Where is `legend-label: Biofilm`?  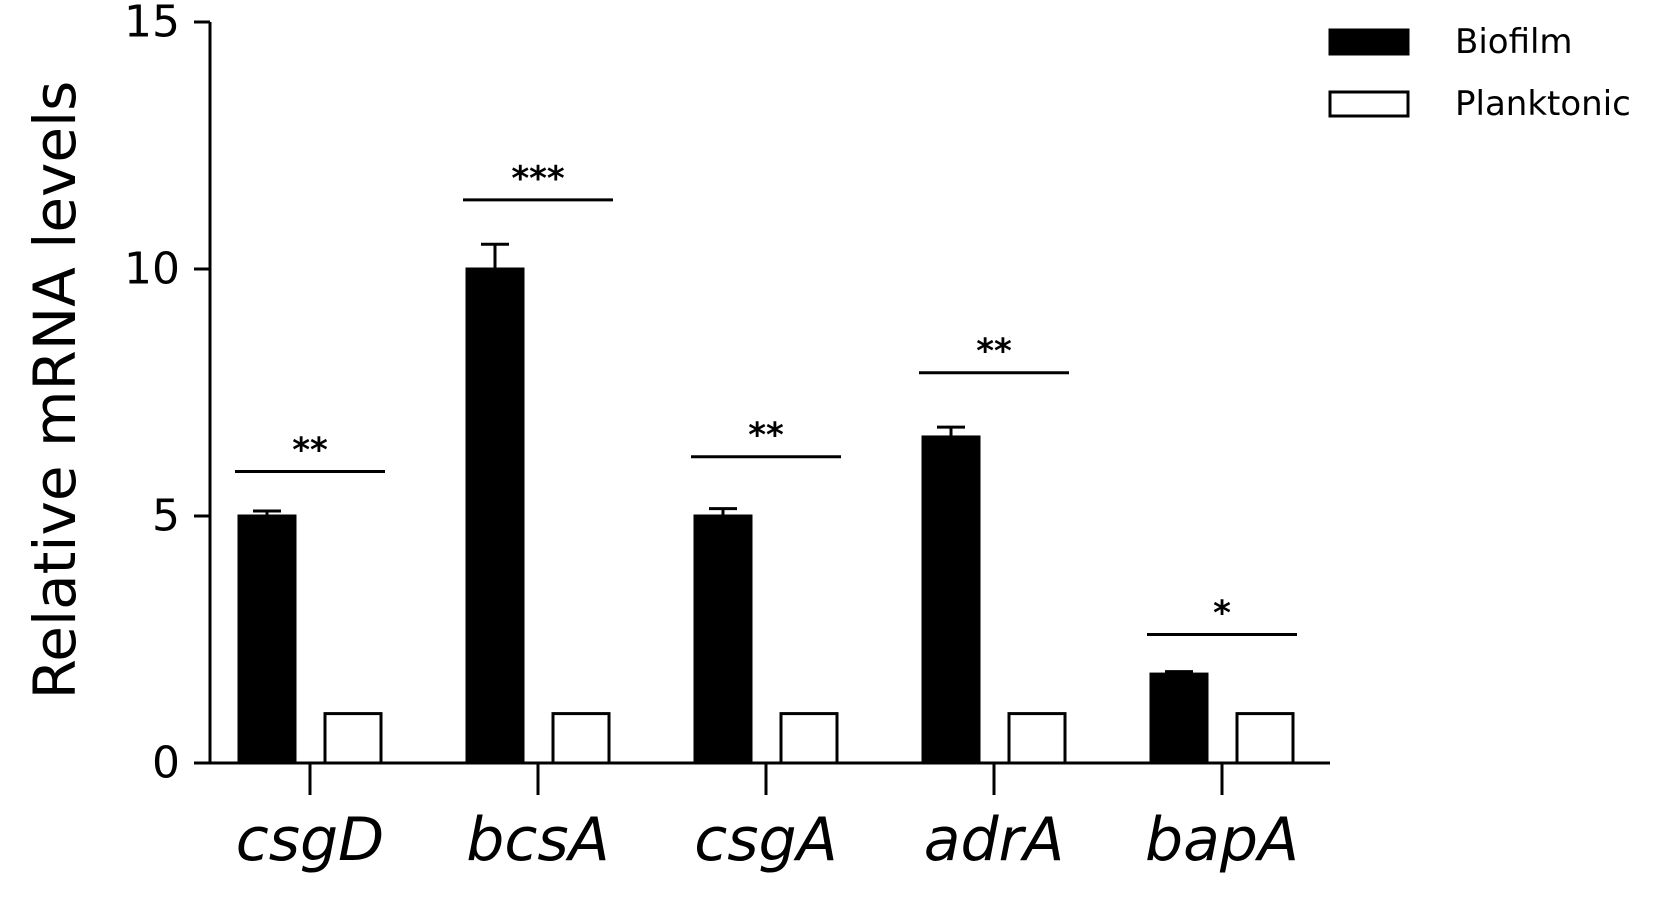 legend-label: Biofilm is located at coordinates (1514, 42).